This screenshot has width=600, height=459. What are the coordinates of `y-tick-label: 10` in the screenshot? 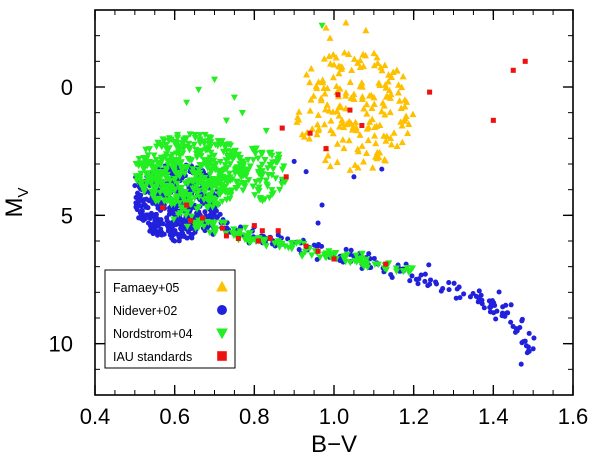 It's located at (61, 344).